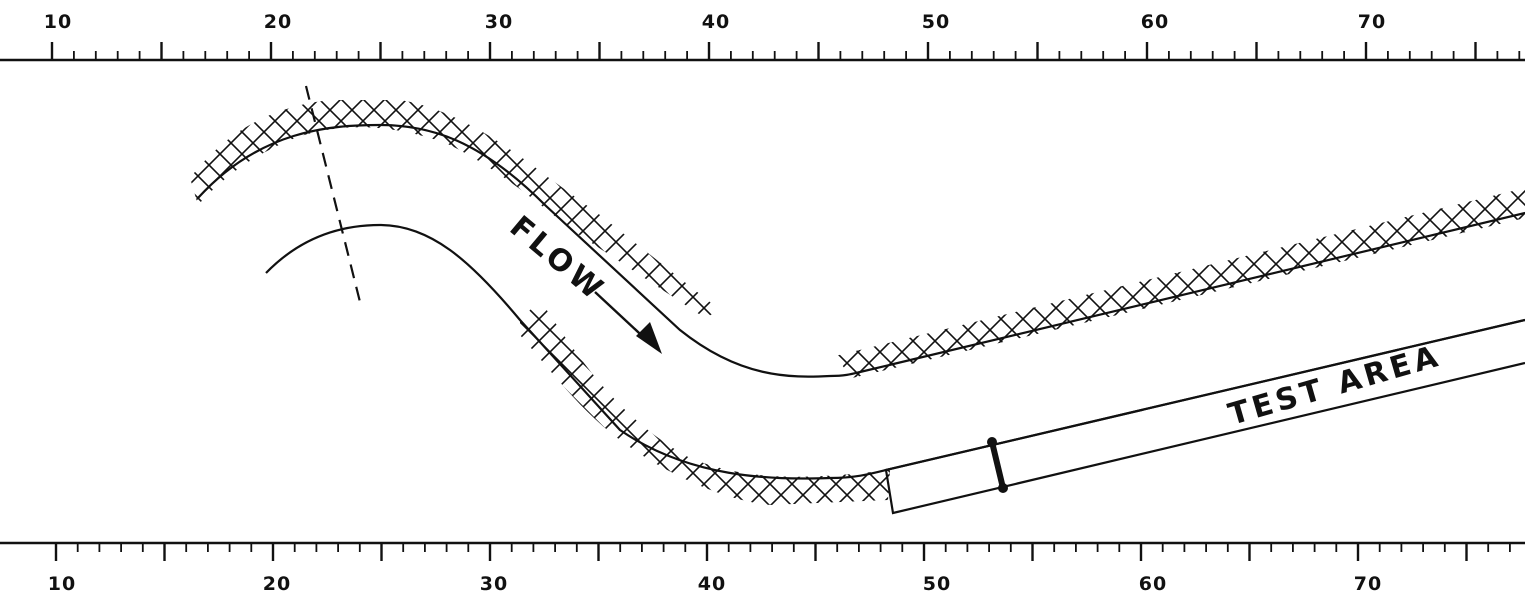 The image size is (1525, 603). Describe the element at coordinates (62, 584) in the screenshot. I see `bottom-scale-label: 10` at that location.